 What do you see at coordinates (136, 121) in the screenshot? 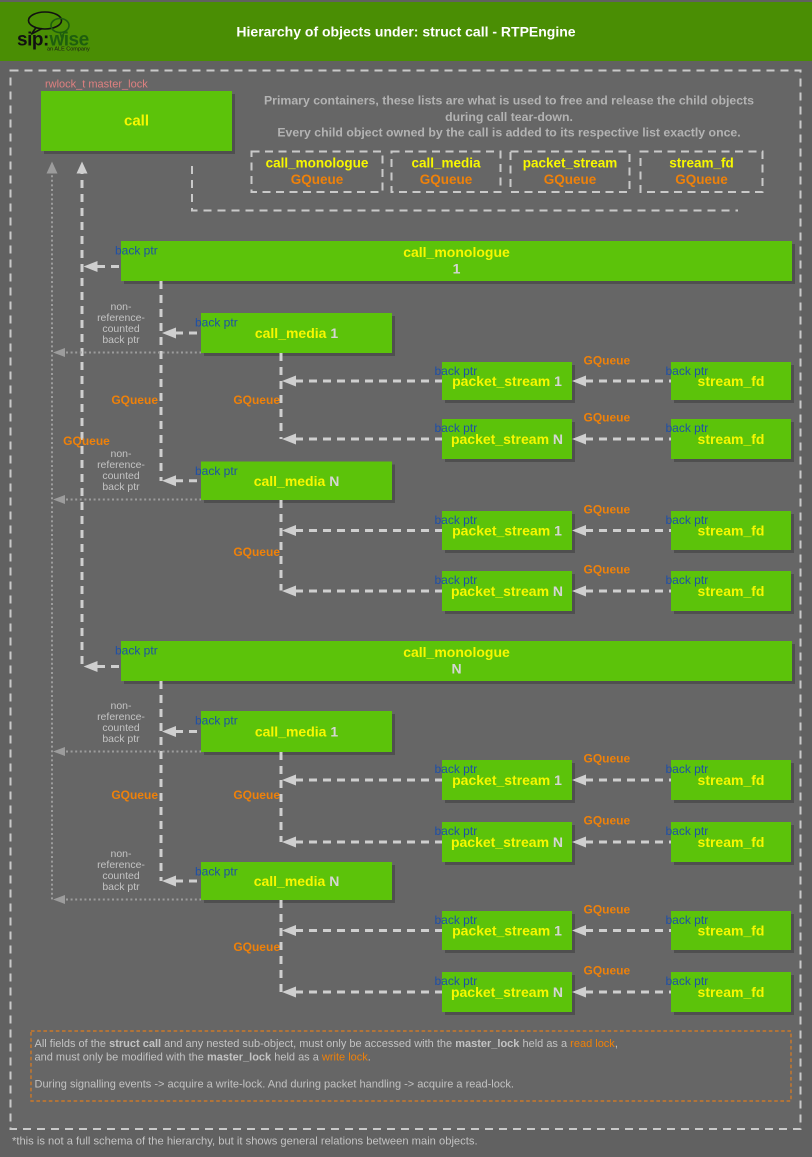
I see `svg-text: call` at bounding box center [136, 121].